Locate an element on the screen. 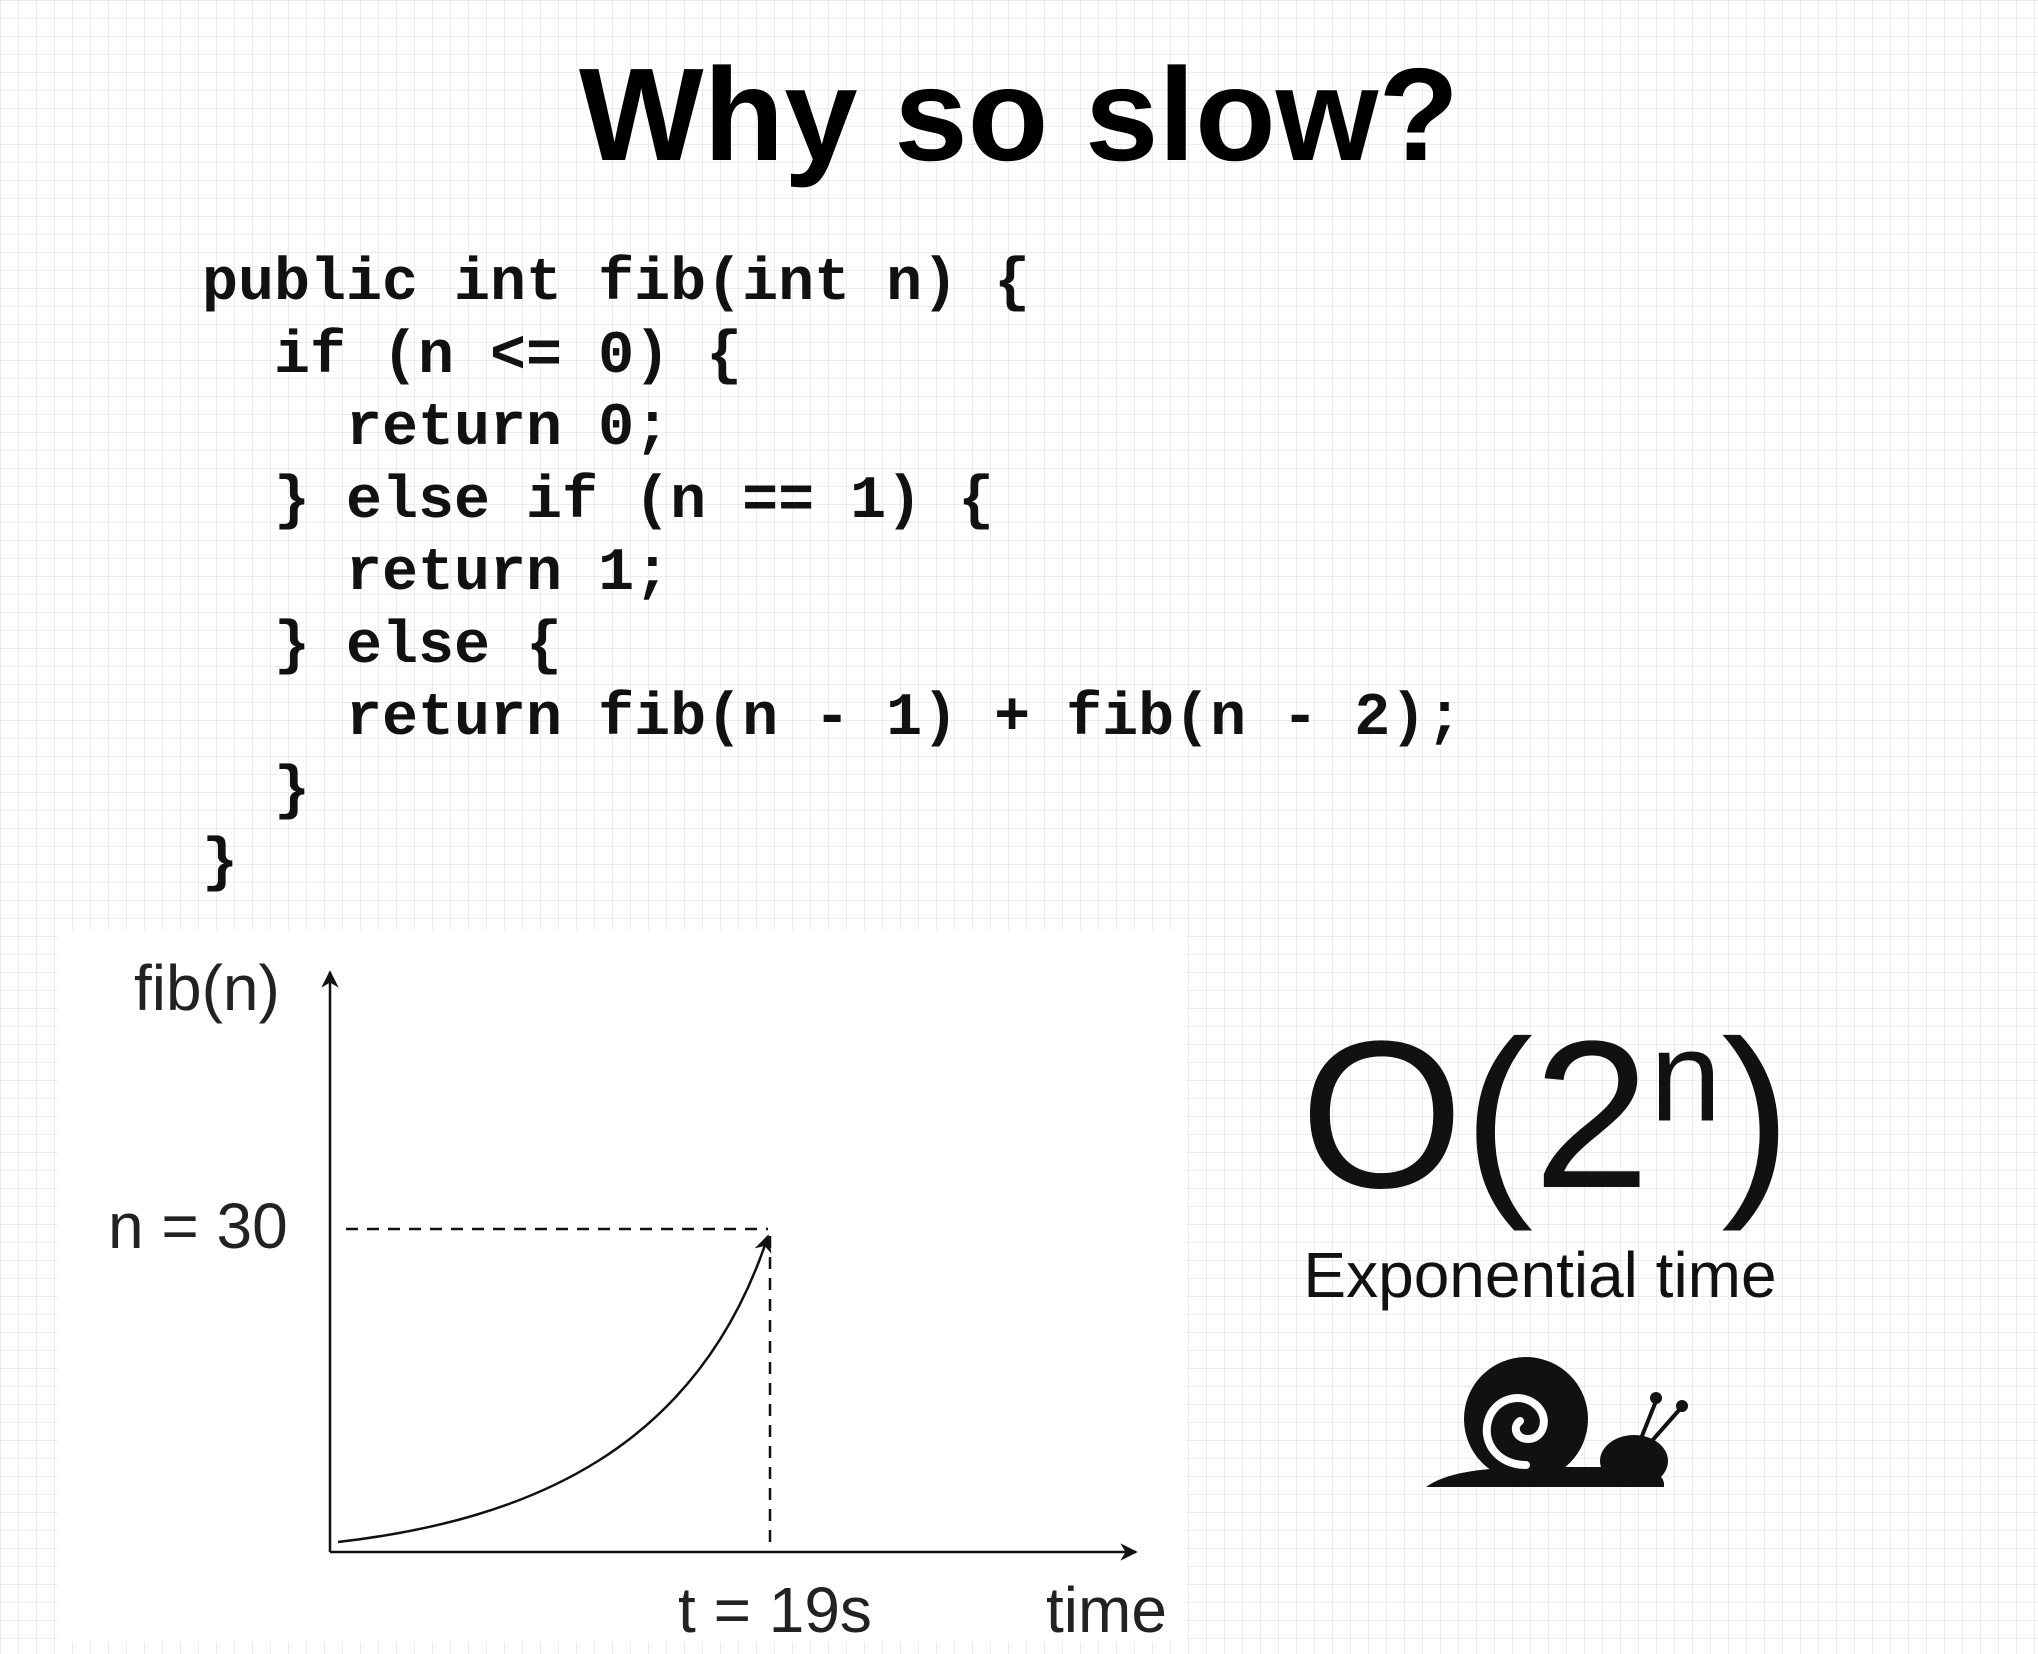 The width and height of the screenshot is (2038, 1654). x-axis-label: time is located at coordinates (1106, 1610).